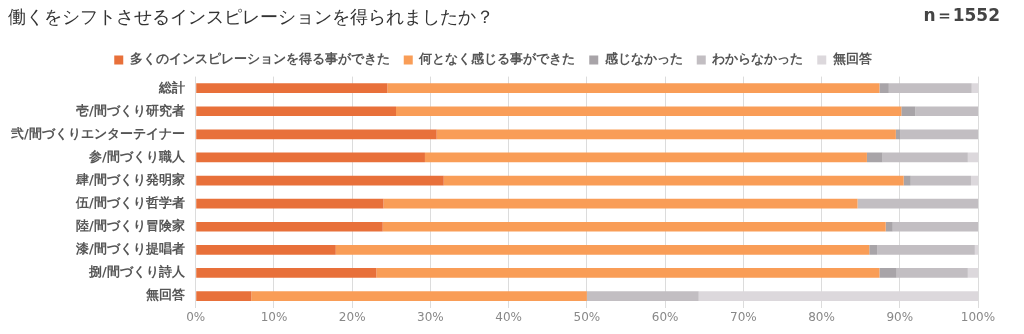 The width and height of the screenshot is (1024, 334). What do you see at coordinates (171, 87) in the screenshot?
I see `y-tick-label: 総計` at bounding box center [171, 87].